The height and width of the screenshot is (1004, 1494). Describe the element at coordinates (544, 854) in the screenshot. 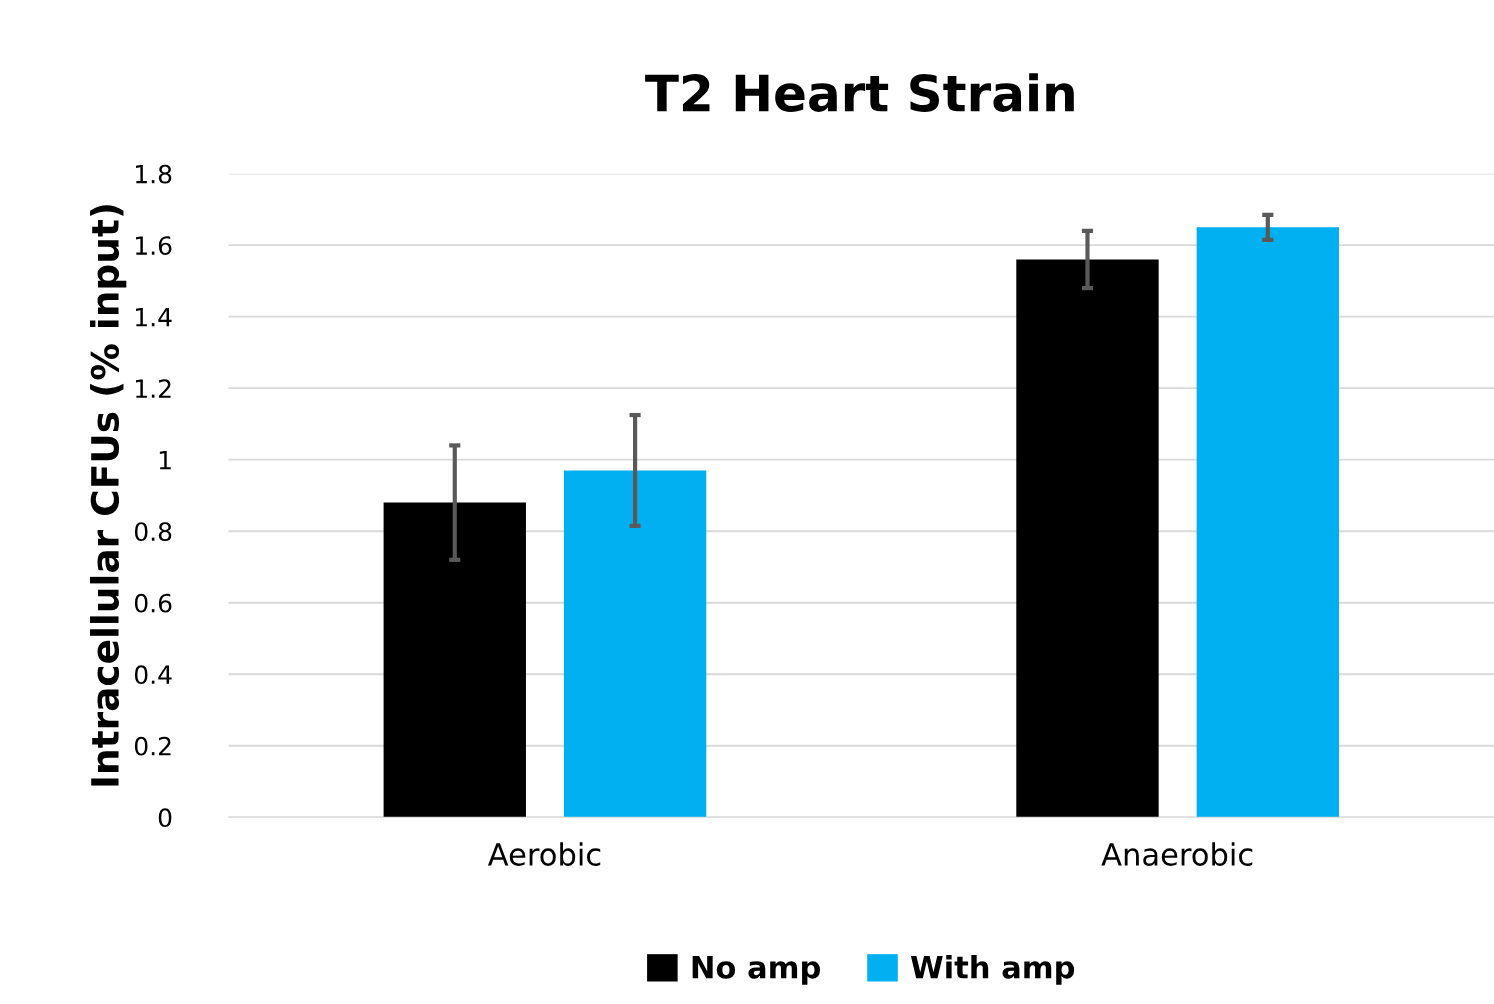

I see `x-tick-label: Aerobic` at that location.